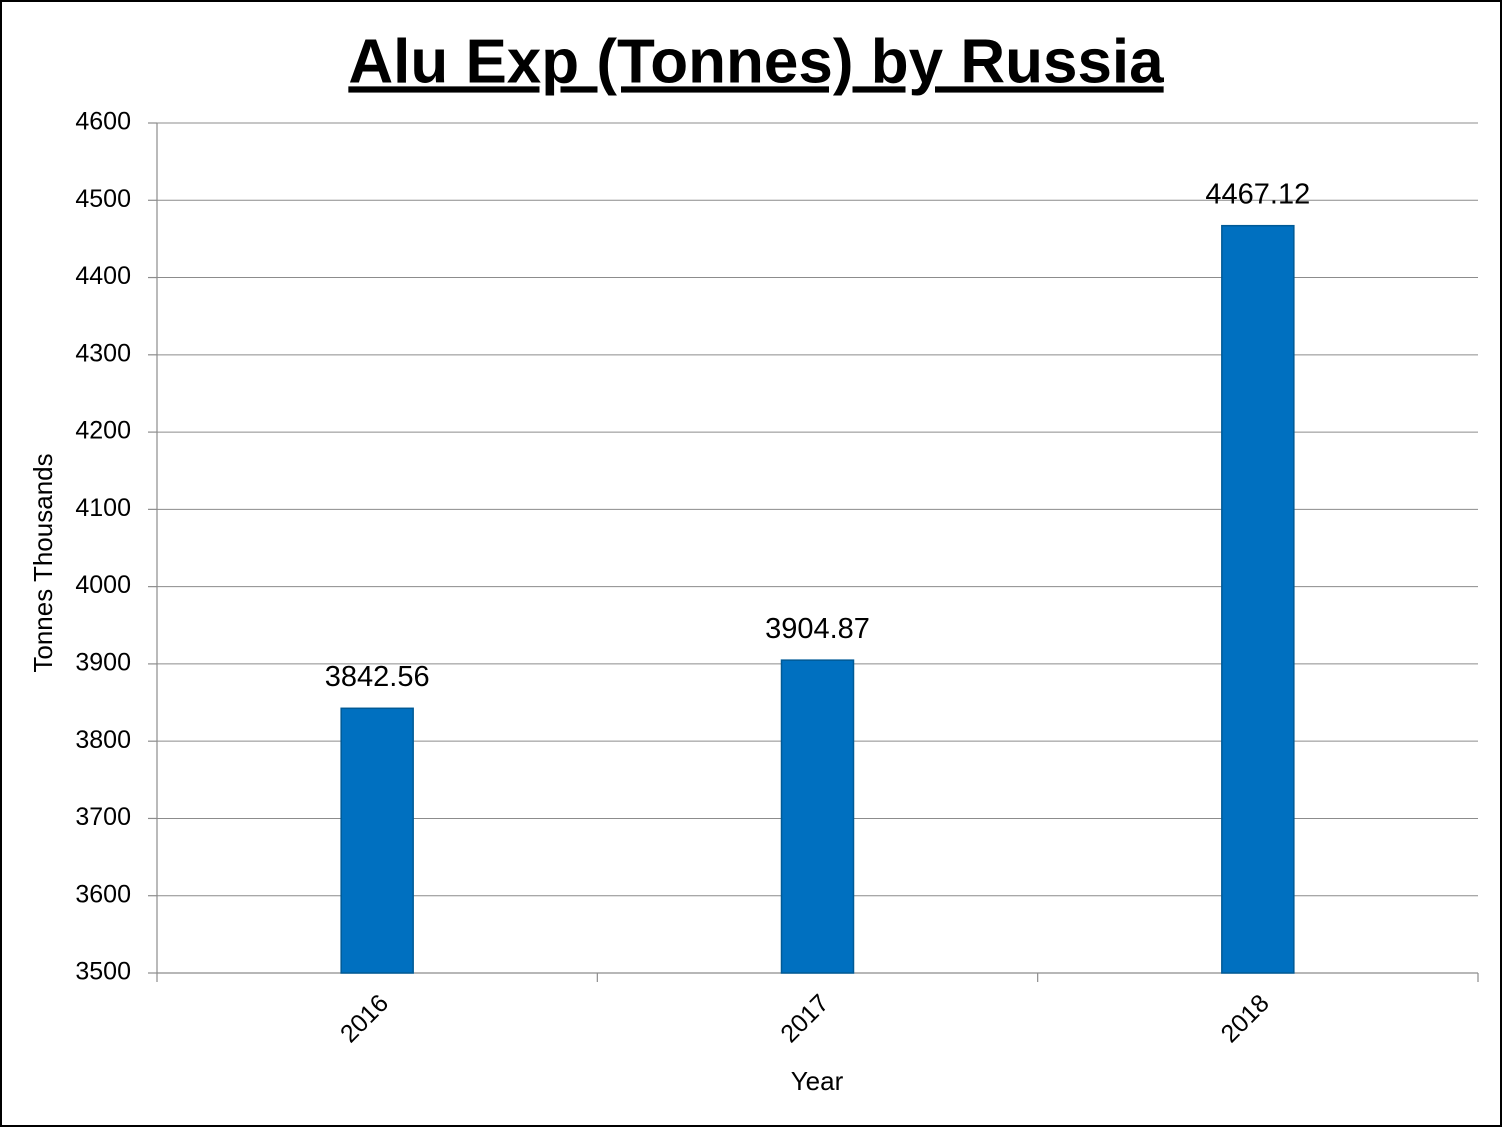  Describe the element at coordinates (103, 894) in the screenshot. I see `y-tick-label: 3600` at that location.